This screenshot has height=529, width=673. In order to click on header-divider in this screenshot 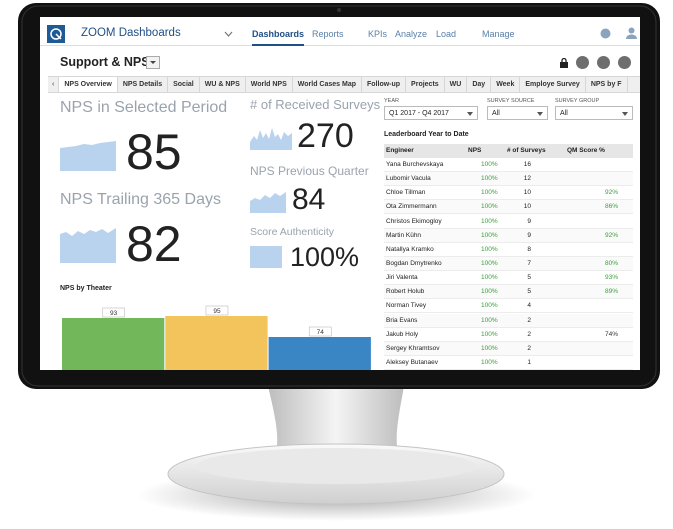, I will do `click(340, 45)`.